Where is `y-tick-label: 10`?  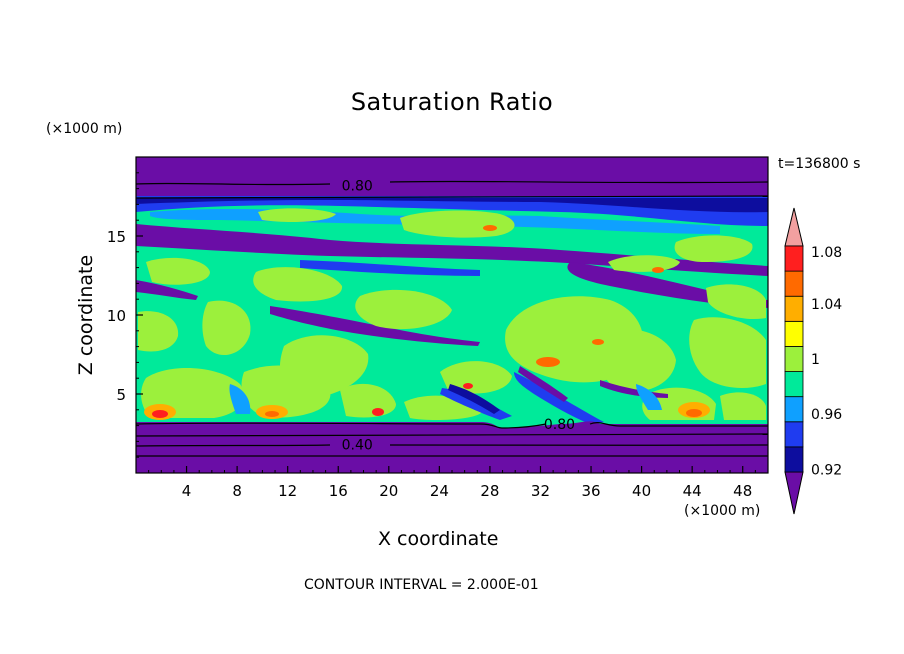
y-tick-label: 10 is located at coordinates (116, 316).